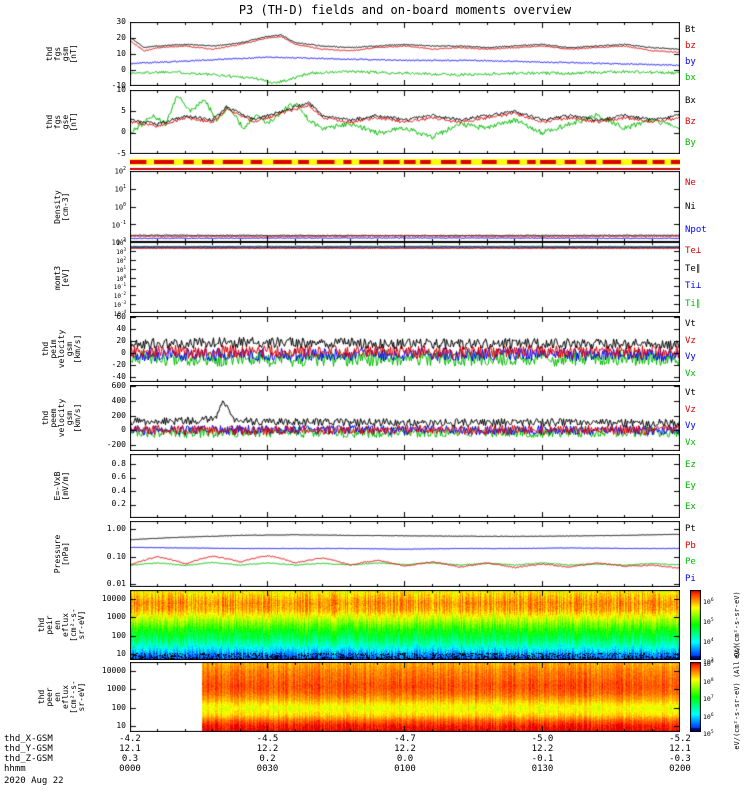 The height and width of the screenshot is (800, 750). Describe the element at coordinates (693, 286) in the screenshot. I see `trace-label-Ti: Ti⊥` at that location.